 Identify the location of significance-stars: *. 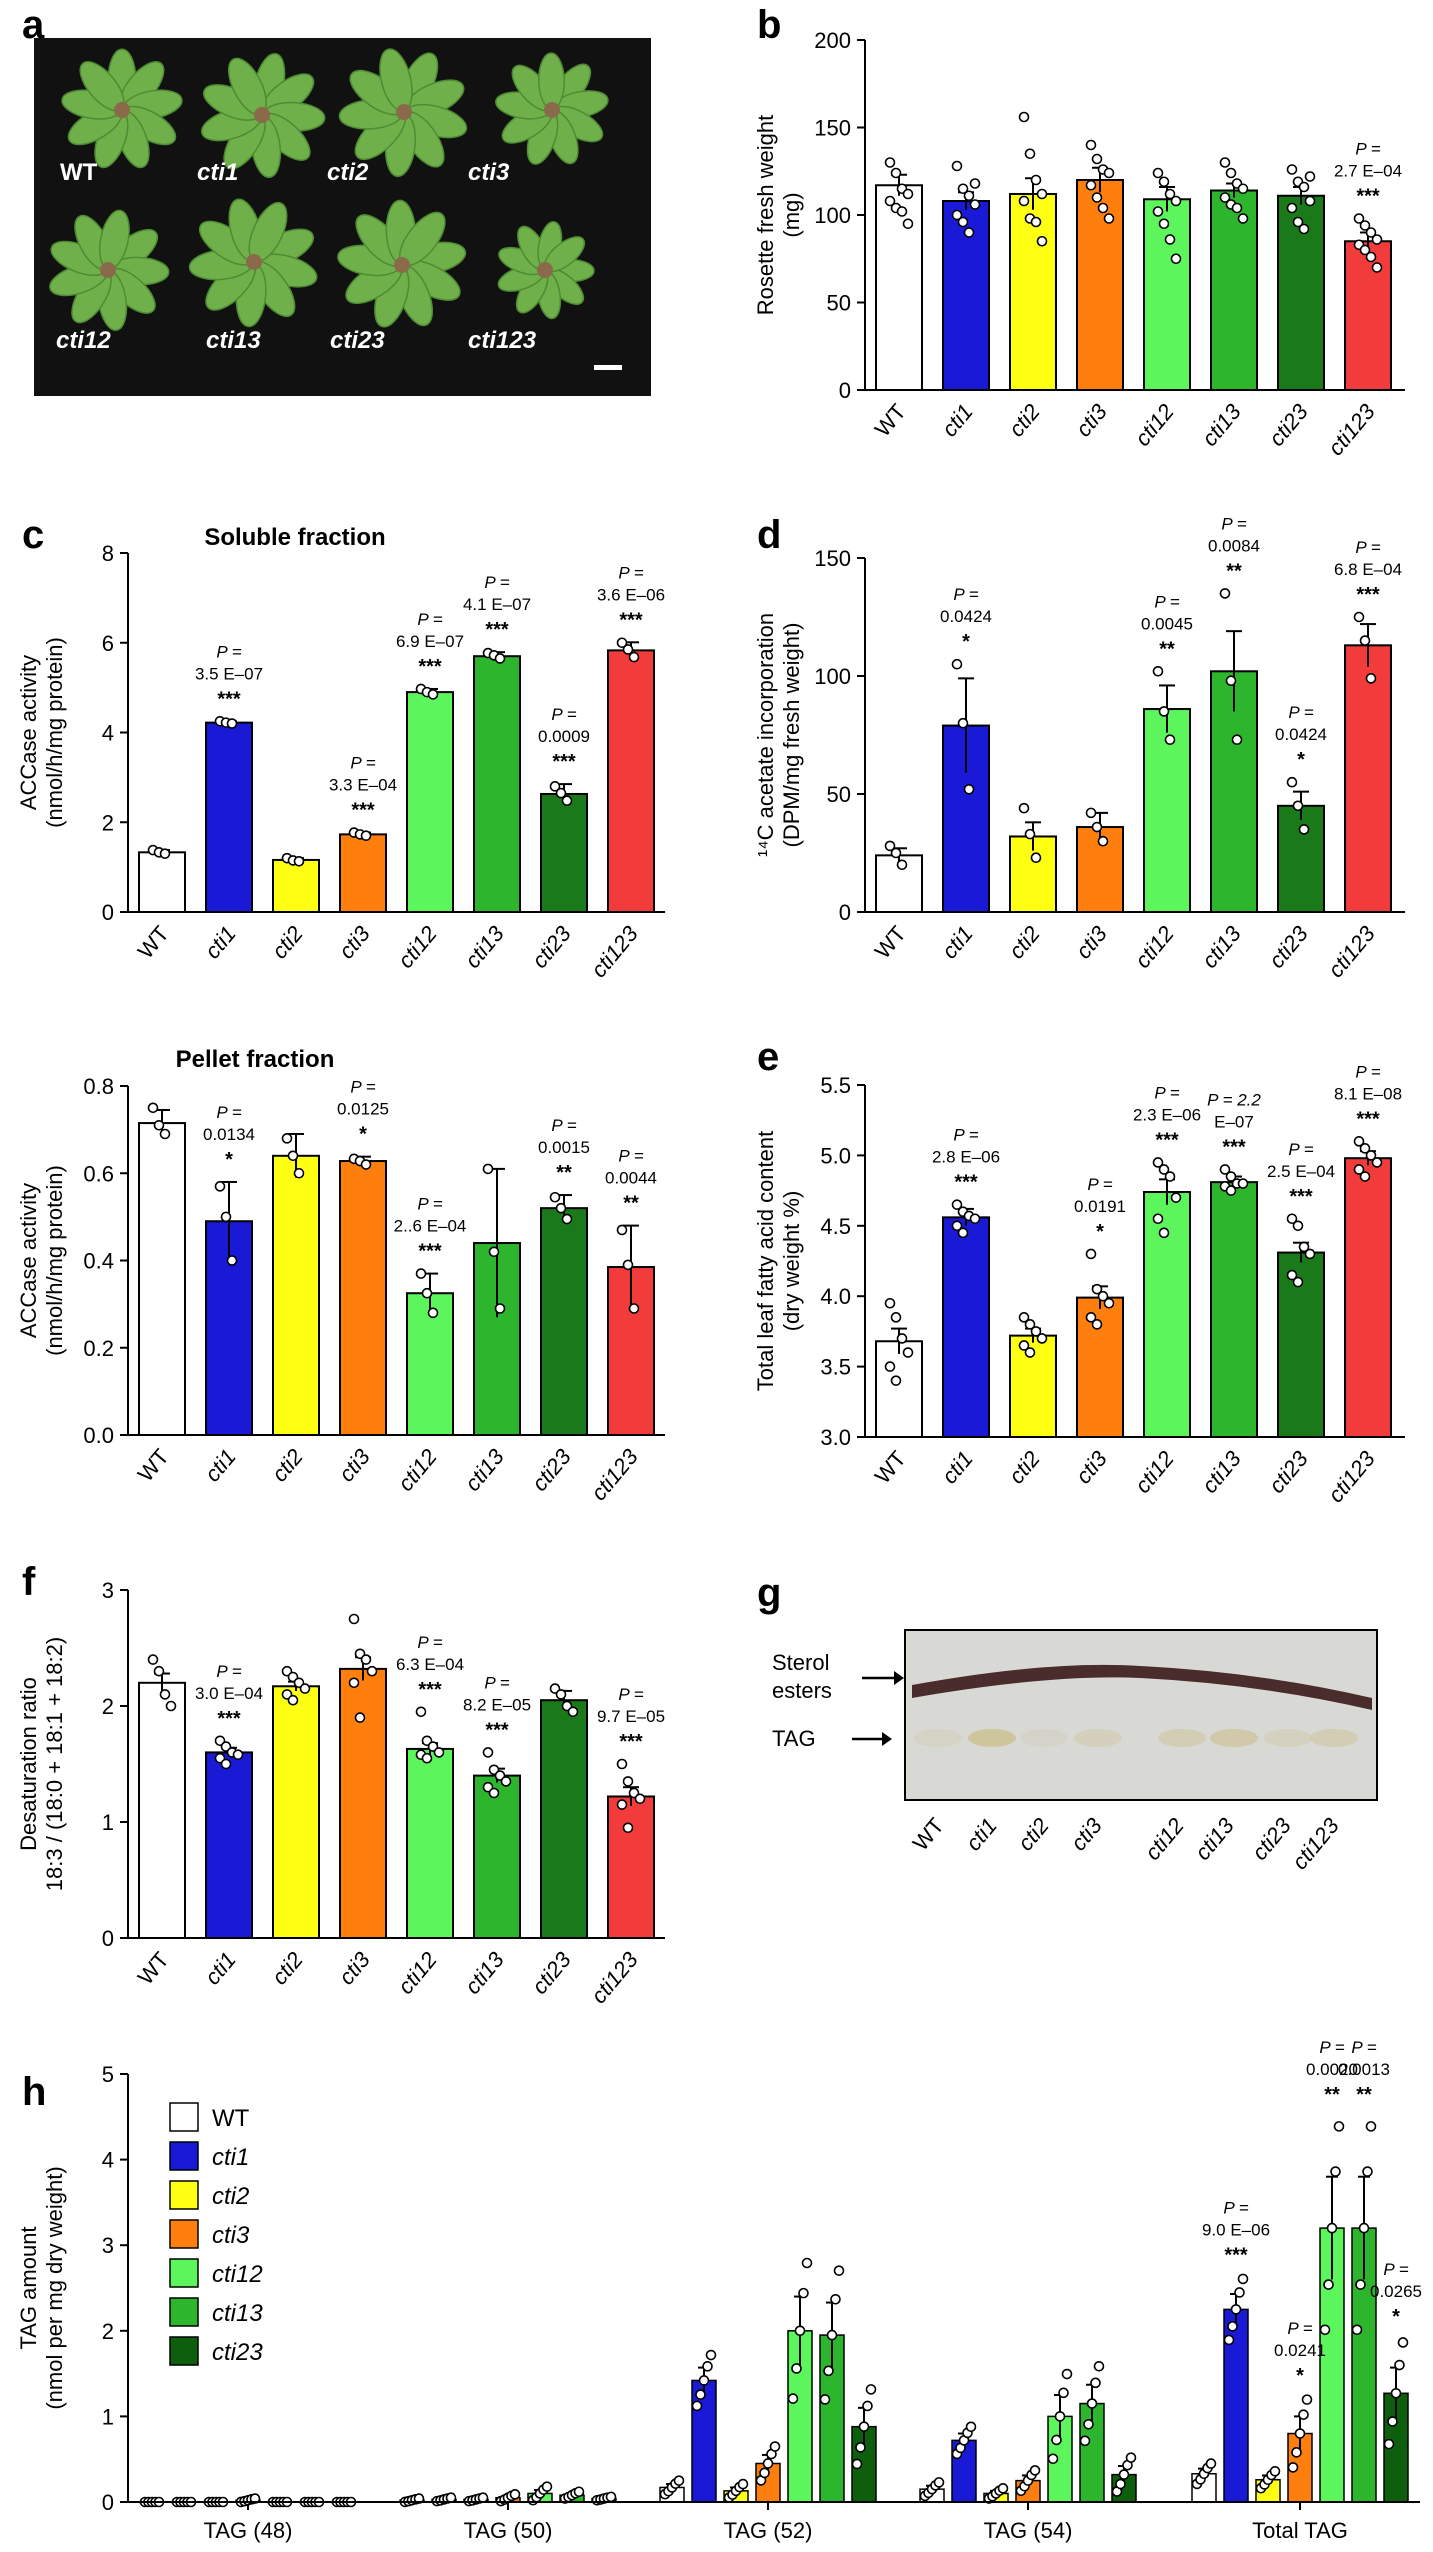
(1396, 2317).